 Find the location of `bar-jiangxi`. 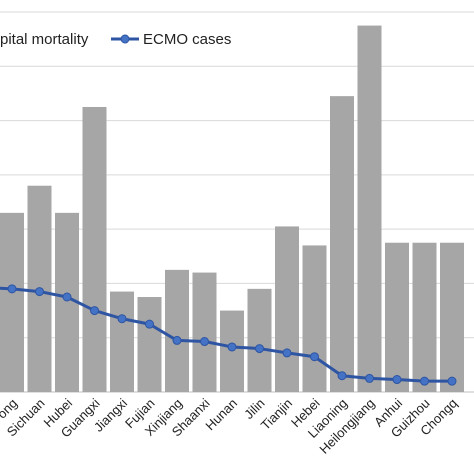

bar-jiangxi is located at coordinates (122, 341).